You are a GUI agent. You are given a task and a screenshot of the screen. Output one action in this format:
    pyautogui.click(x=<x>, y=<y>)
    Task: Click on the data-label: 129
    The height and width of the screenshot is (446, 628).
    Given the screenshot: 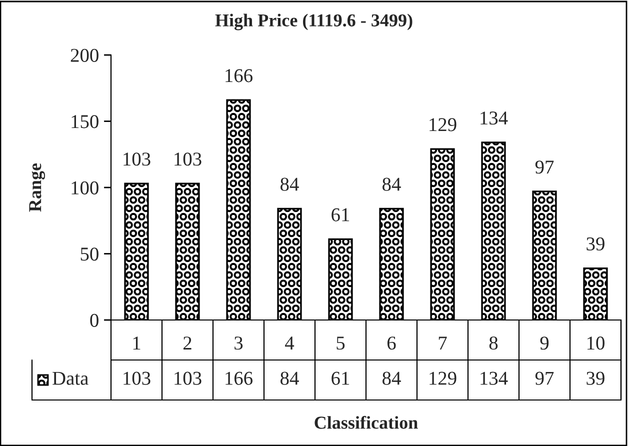 What is the action you would take?
    pyautogui.click(x=443, y=125)
    